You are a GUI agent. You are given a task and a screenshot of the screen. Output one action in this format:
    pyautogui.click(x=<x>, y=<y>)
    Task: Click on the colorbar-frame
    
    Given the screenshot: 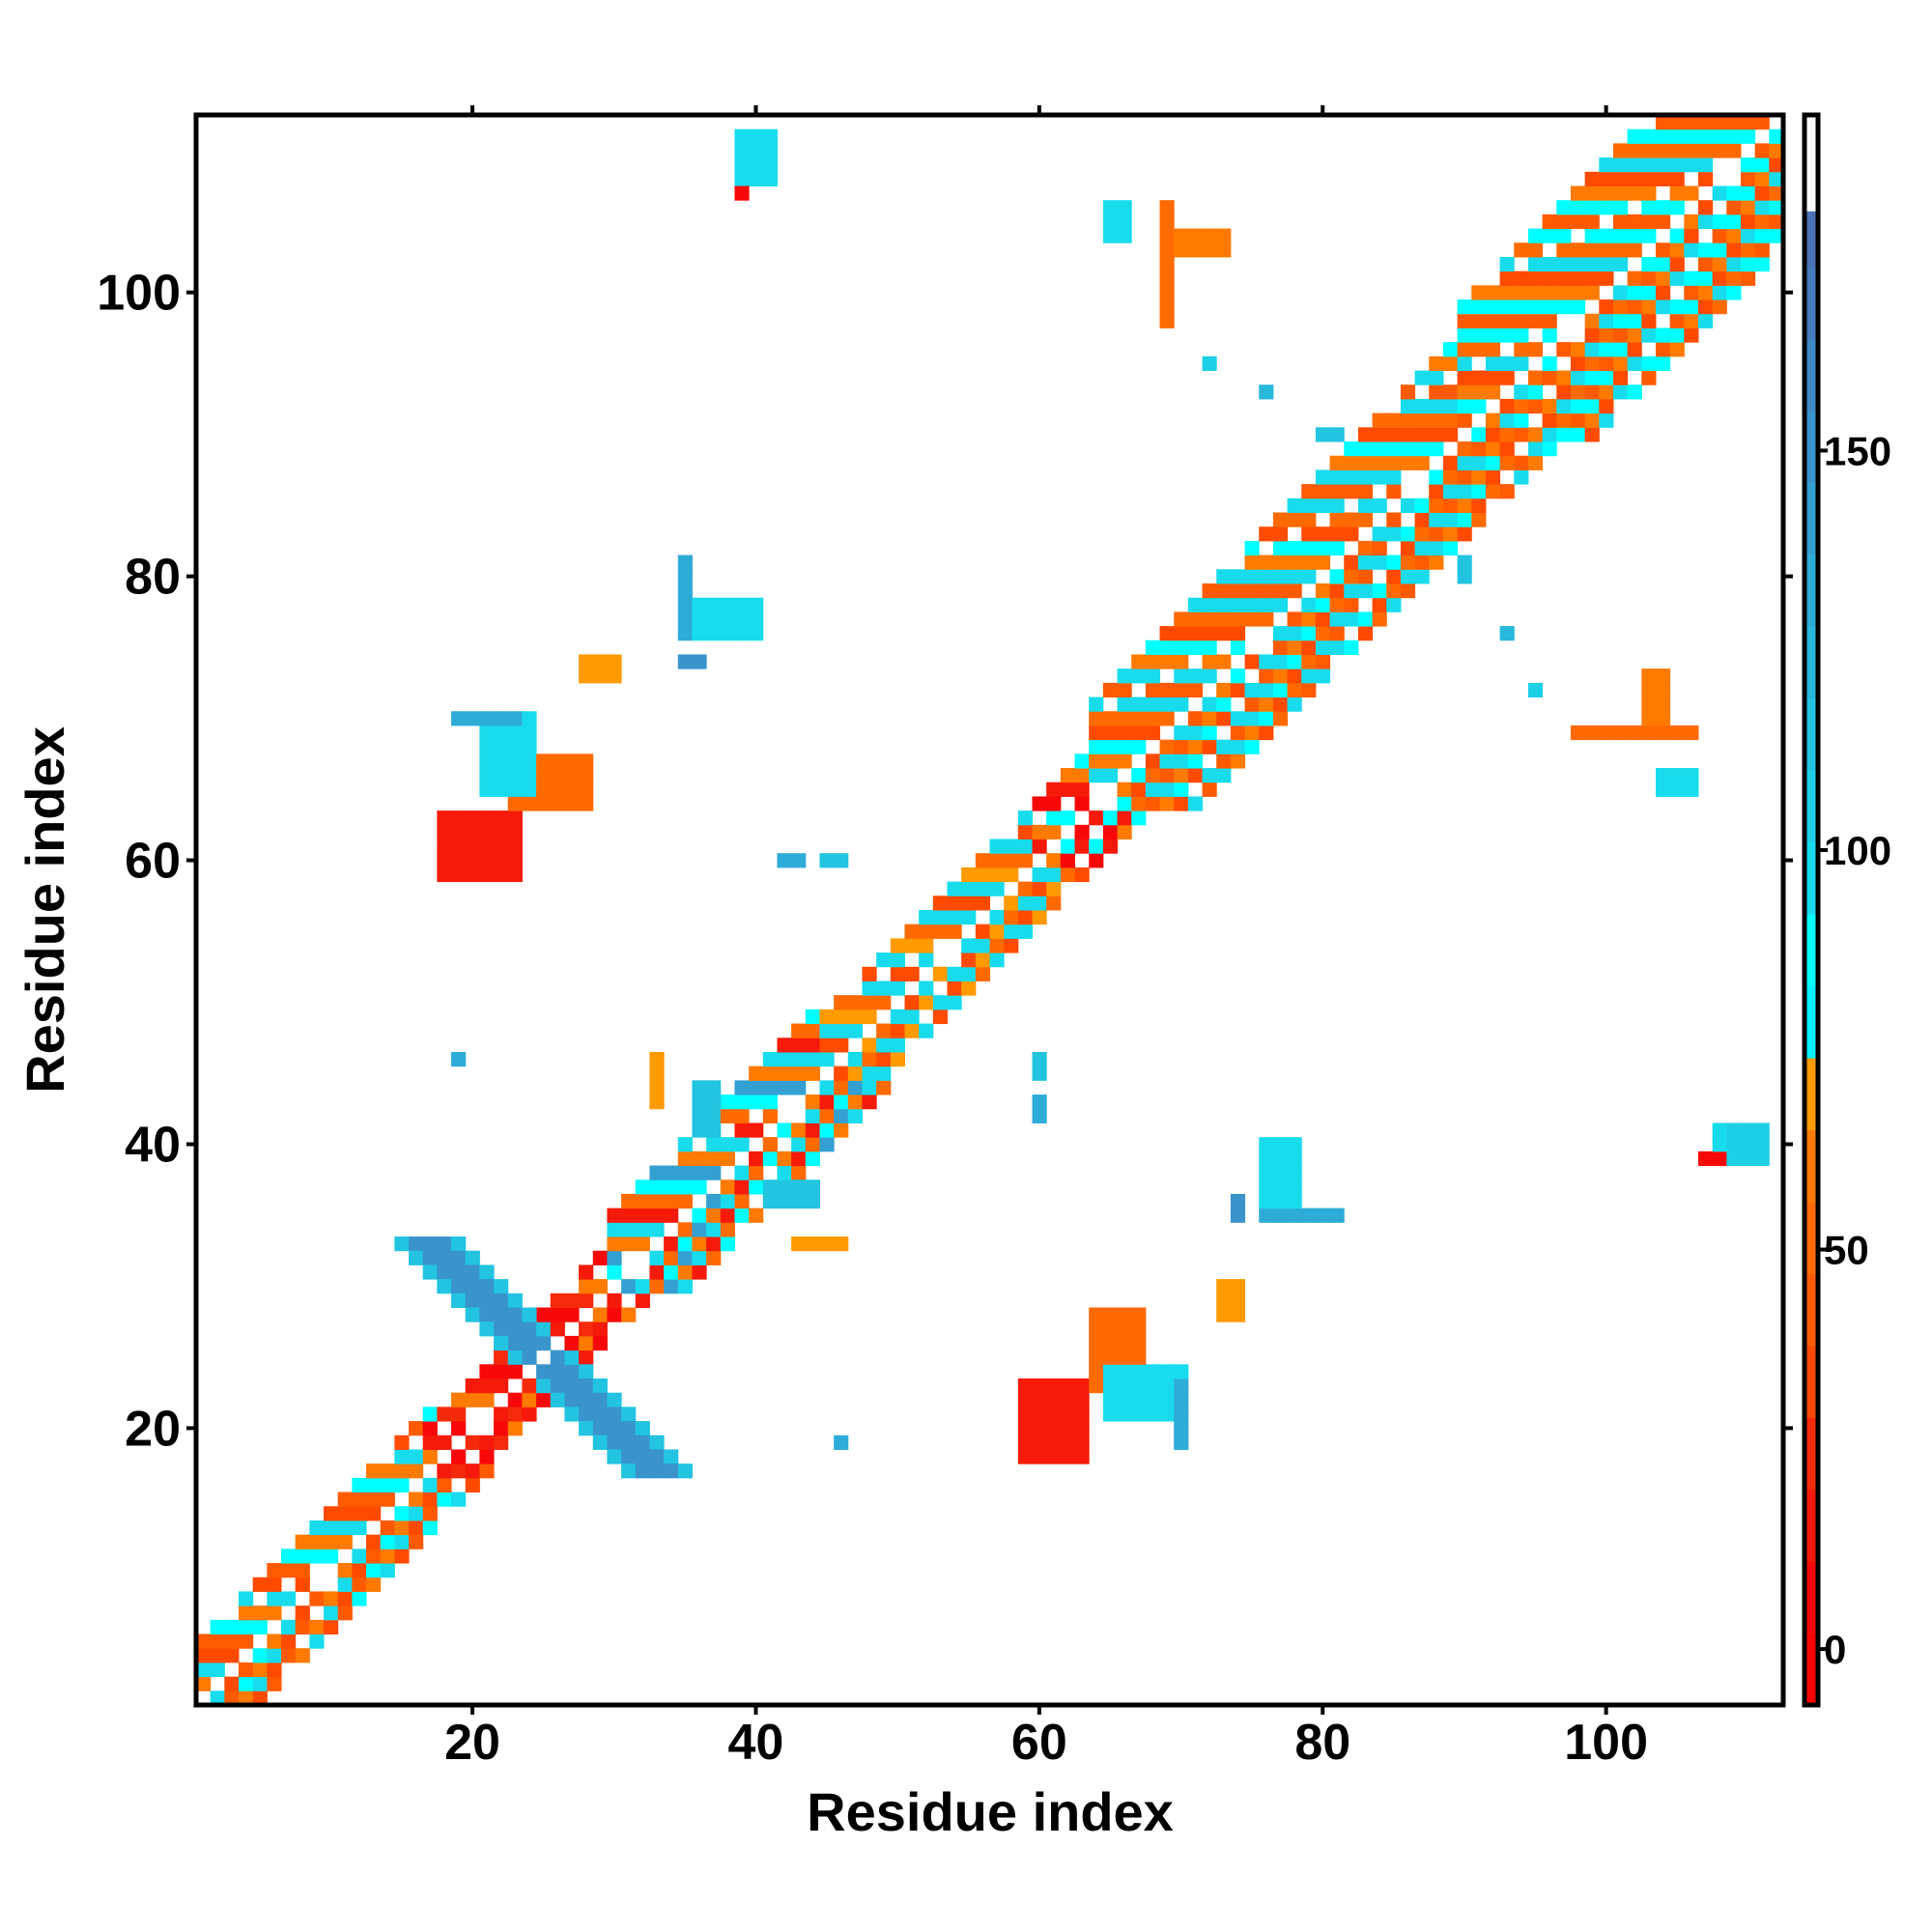 What is the action you would take?
    pyautogui.click(x=1811, y=910)
    